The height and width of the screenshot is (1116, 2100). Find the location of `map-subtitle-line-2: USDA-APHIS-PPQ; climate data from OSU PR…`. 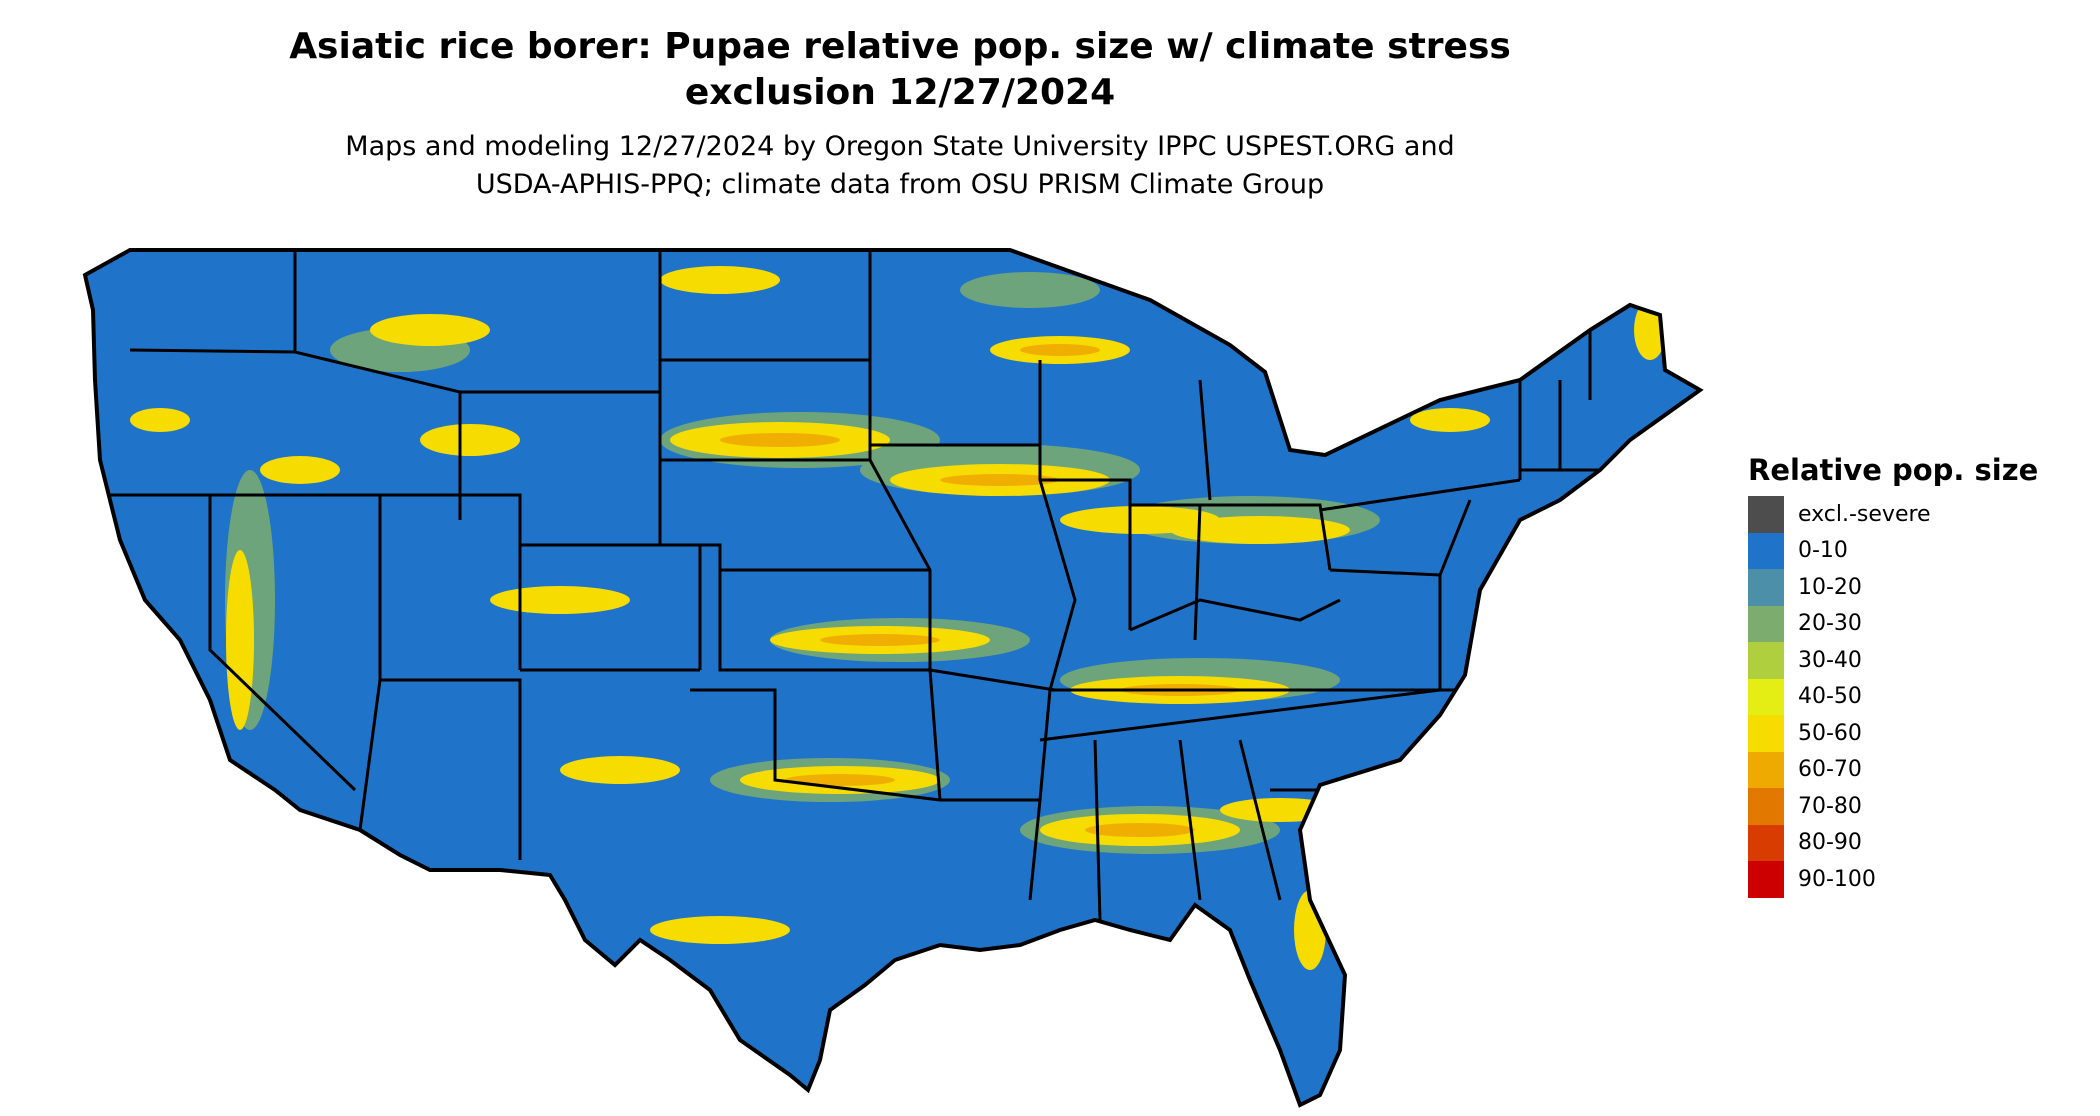

map-subtitle-line-2: USDA-APHIS-PPQ; climate data from OSU PR… is located at coordinates (900, 184).